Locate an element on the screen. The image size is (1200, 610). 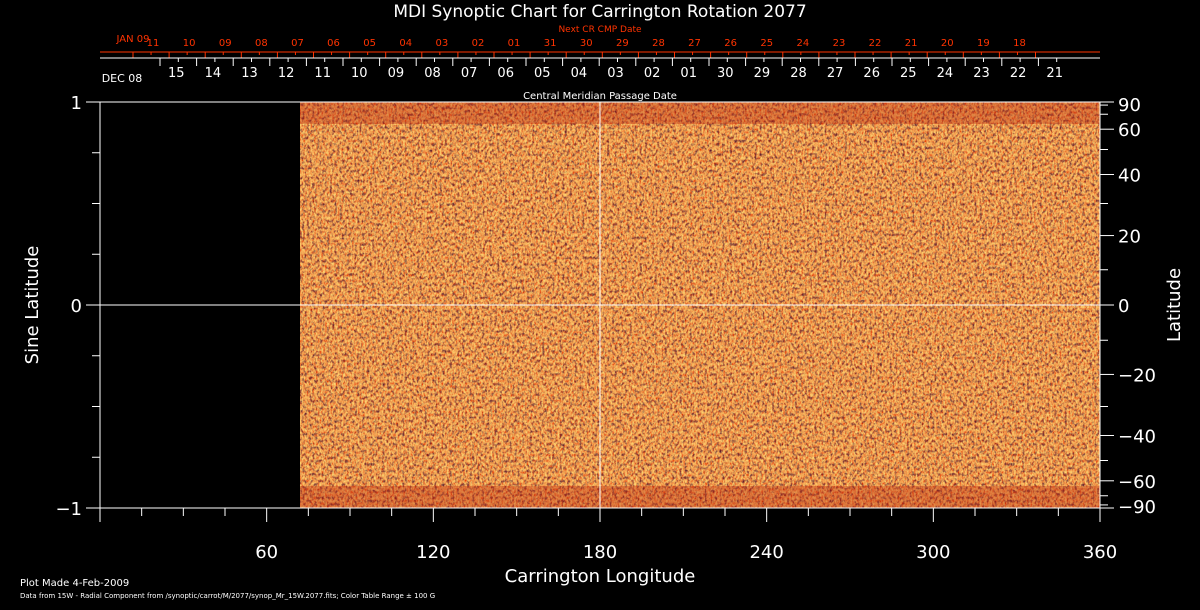
cmp-date-label: 26 is located at coordinates (871, 73).